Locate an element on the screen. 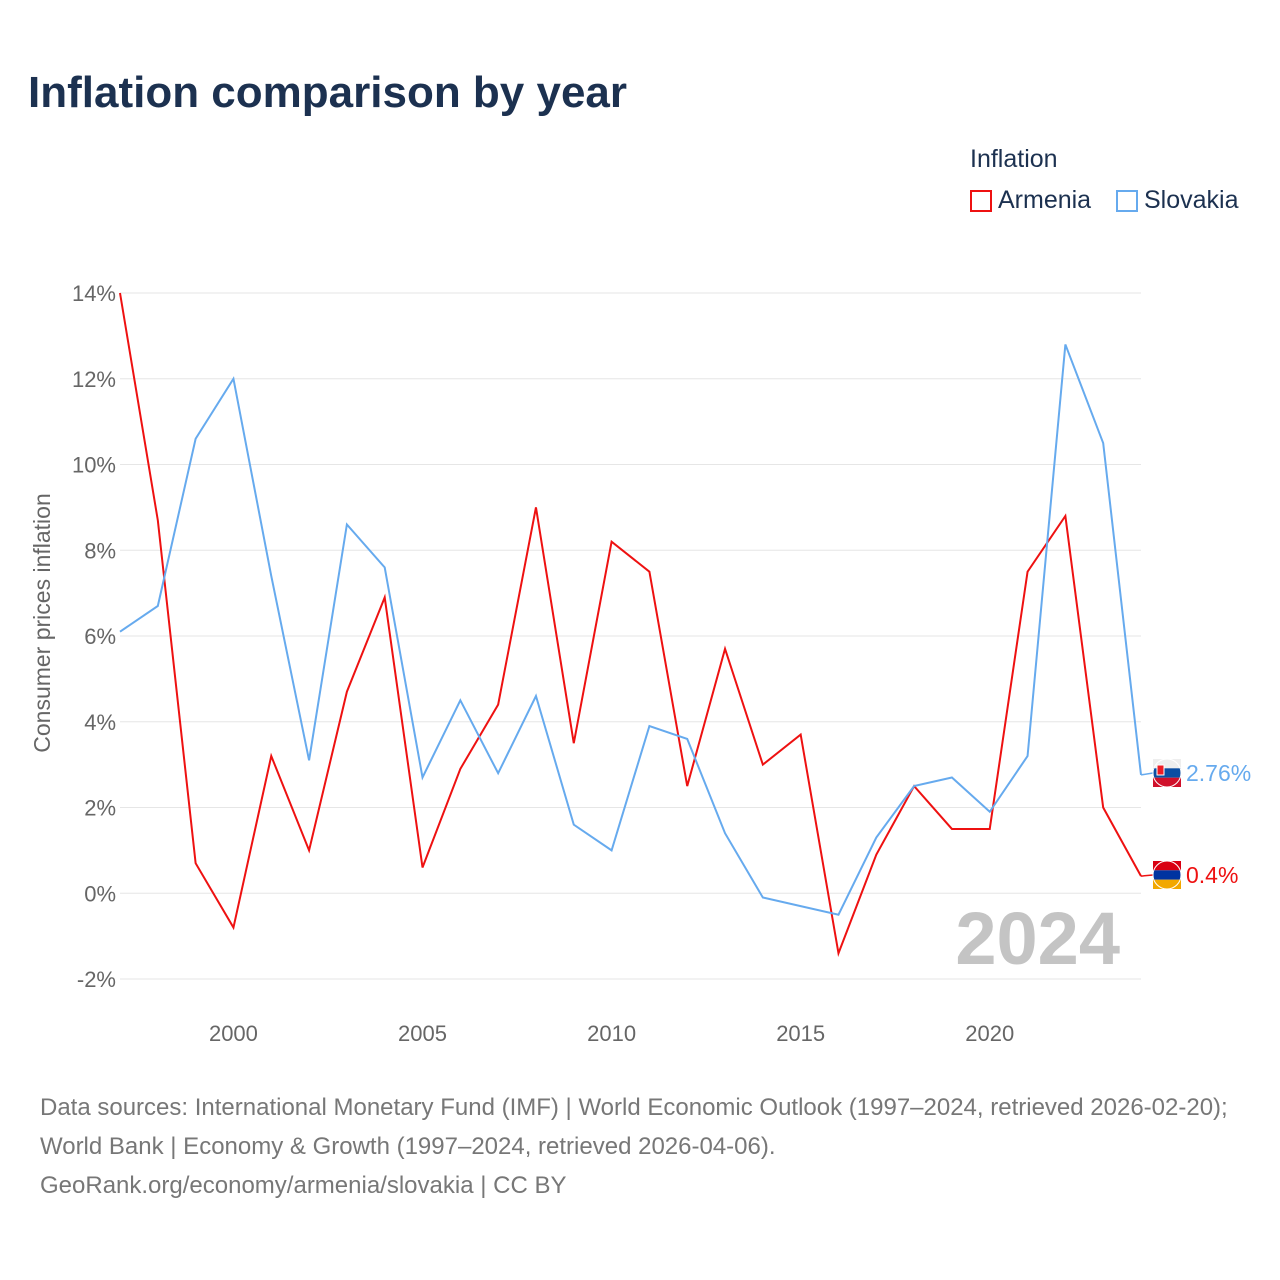 This screenshot has height=1280, width=1280. y-tick-label: 8% is located at coordinates (100, 550).